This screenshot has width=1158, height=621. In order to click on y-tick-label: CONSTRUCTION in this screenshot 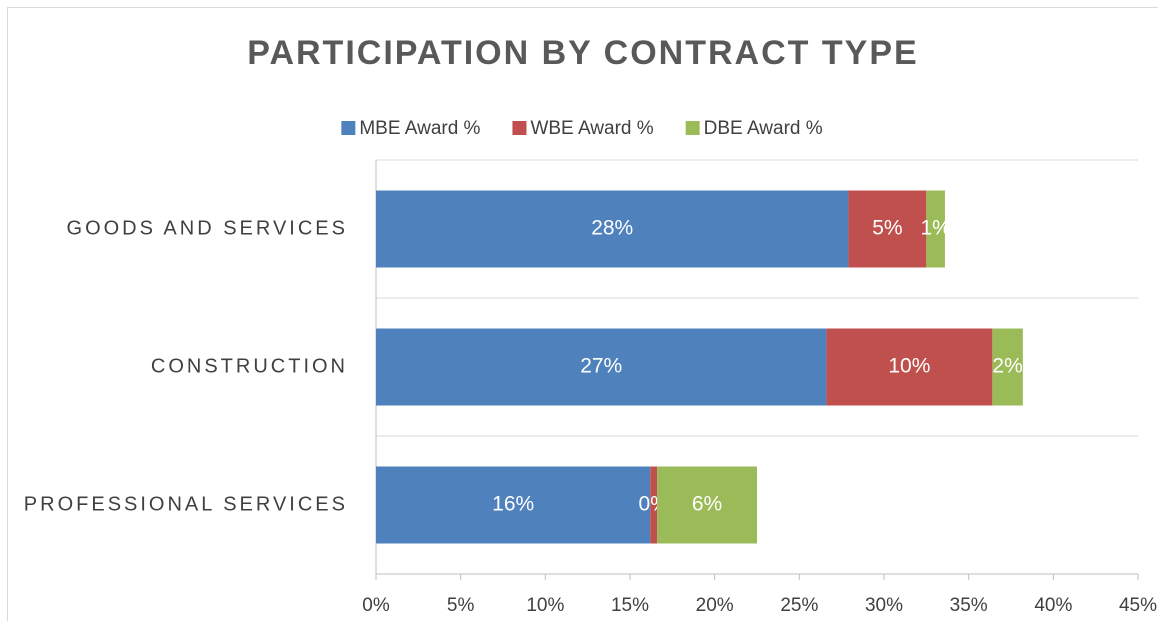, I will do `click(249, 366)`.